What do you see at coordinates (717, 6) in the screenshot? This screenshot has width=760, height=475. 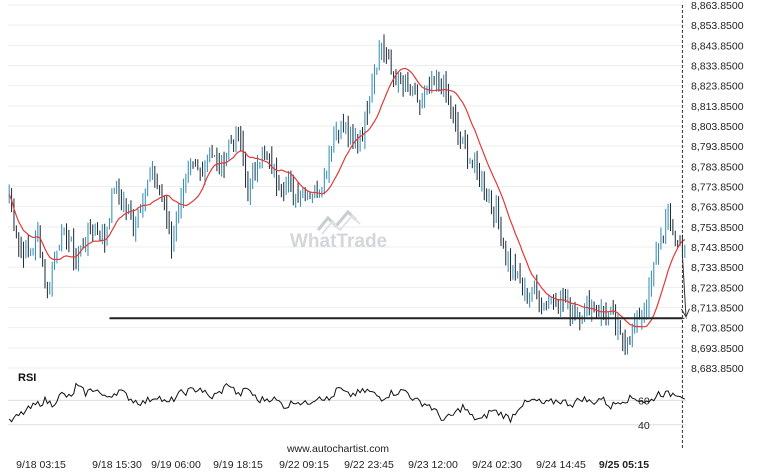 I see `price-tick-label: 8,863.8500` at bounding box center [717, 6].